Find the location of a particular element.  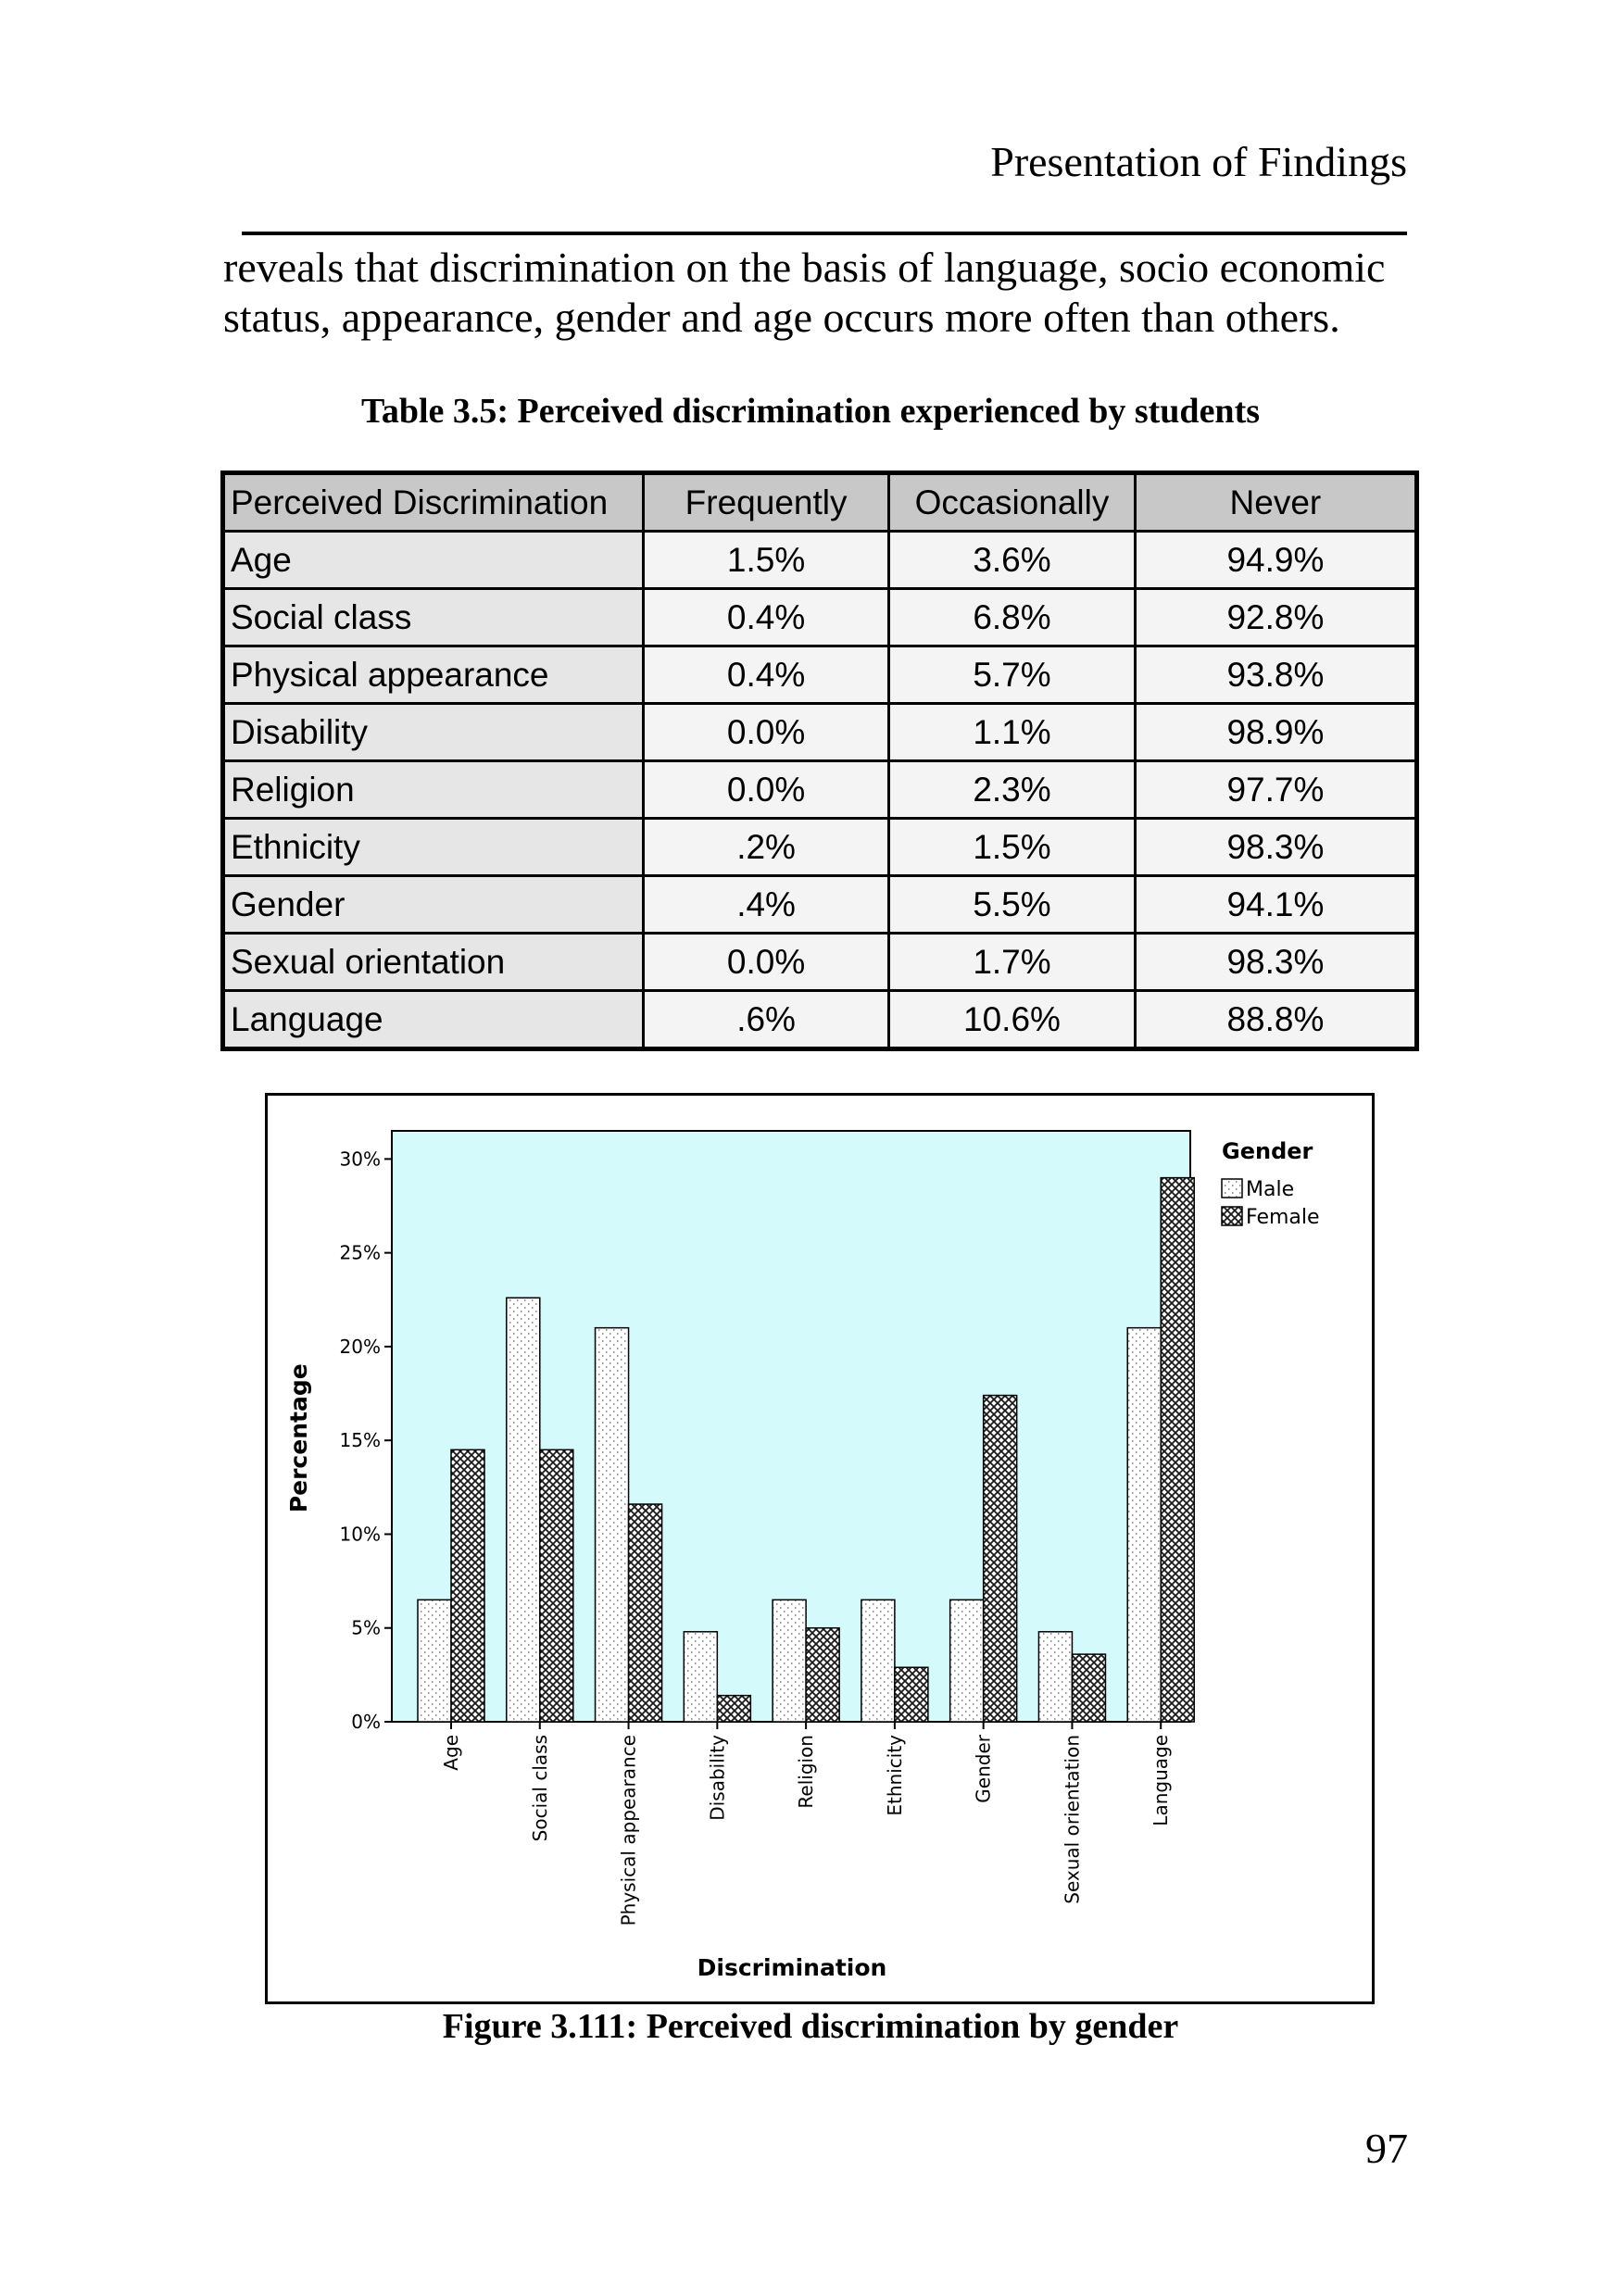

x-axis-label: Discrimination is located at coordinates (792, 1967).